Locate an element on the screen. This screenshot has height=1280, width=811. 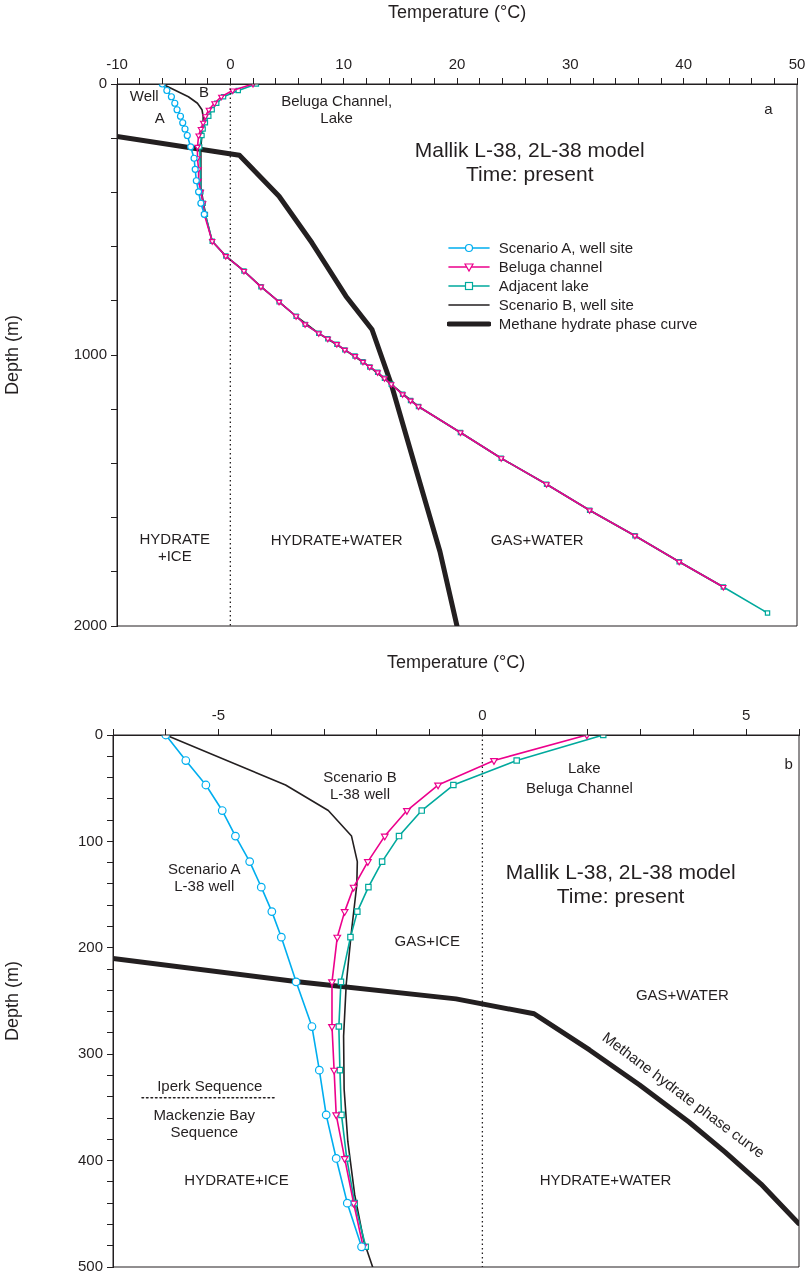
annotation: Iperk Sequence is located at coordinates (210, 1086).